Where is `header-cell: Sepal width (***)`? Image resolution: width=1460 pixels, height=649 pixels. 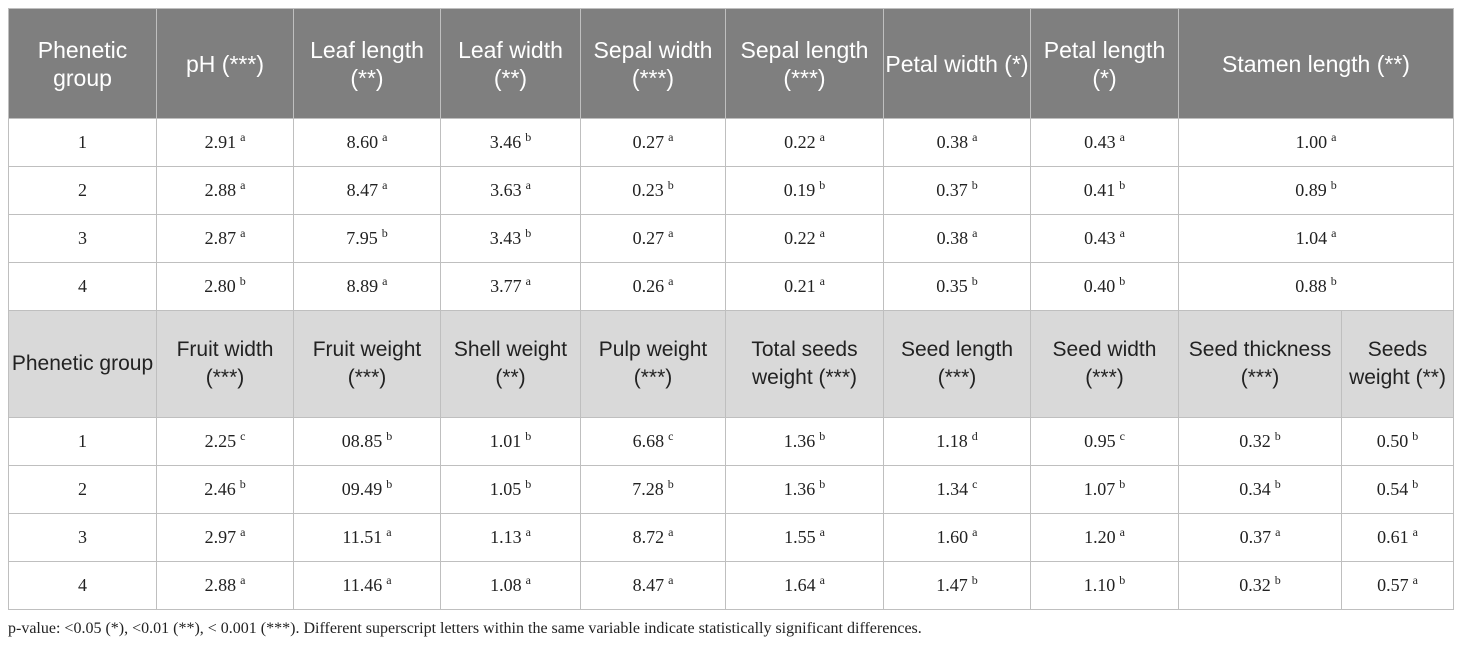 header-cell: Sepal width (***) is located at coordinates (653, 63).